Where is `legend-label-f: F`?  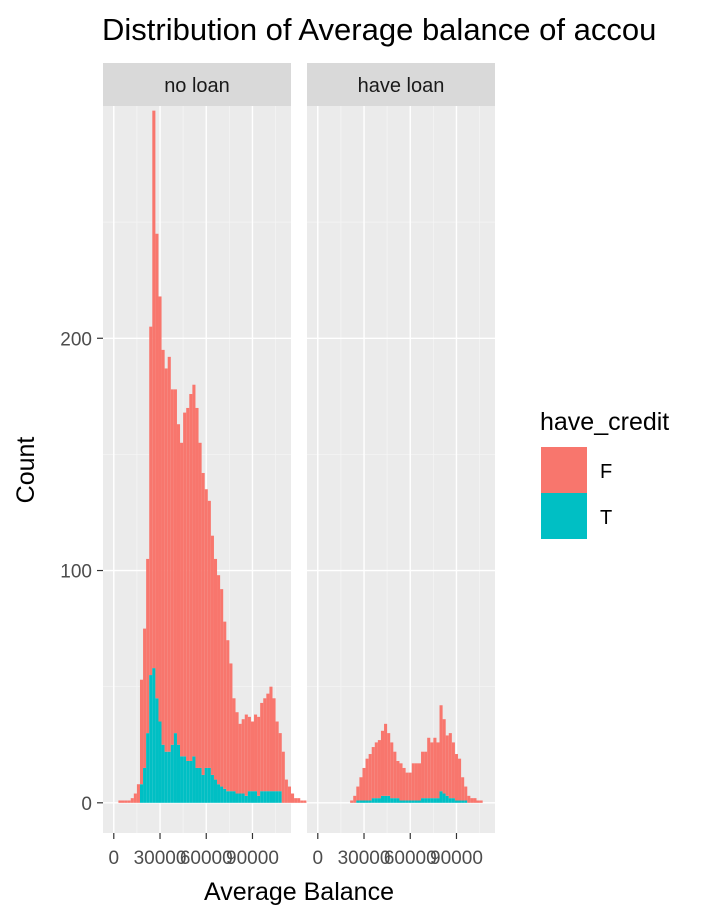 legend-label-f: F is located at coordinates (606, 472).